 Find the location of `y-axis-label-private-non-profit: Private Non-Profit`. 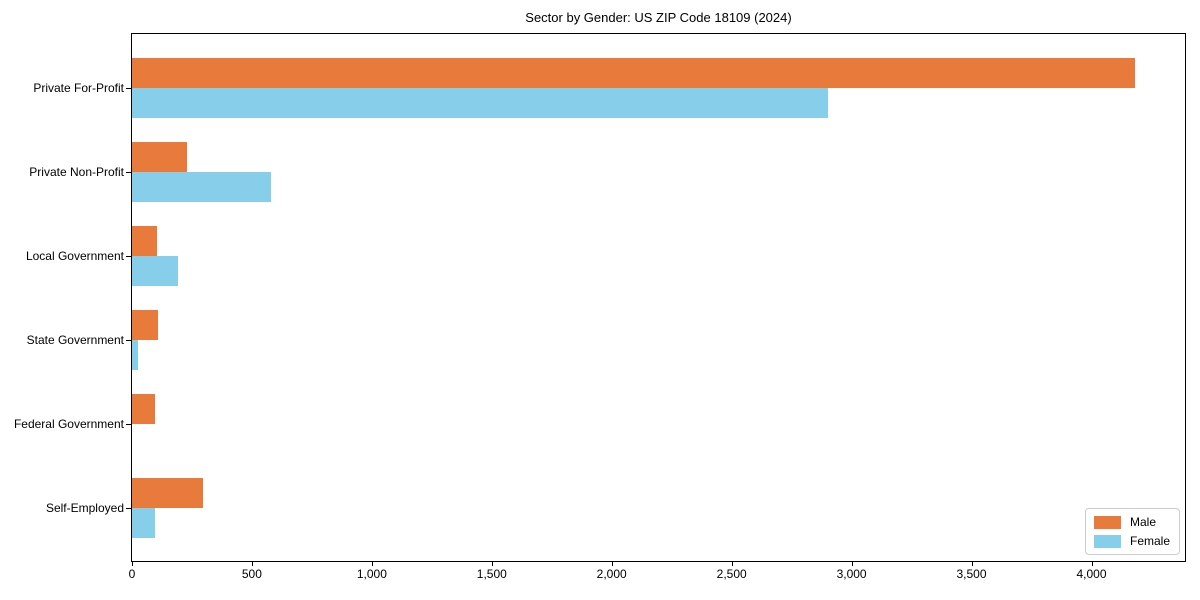

y-axis-label-private-non-profit: Private Non-Profit is located at coordinates (76, 172).